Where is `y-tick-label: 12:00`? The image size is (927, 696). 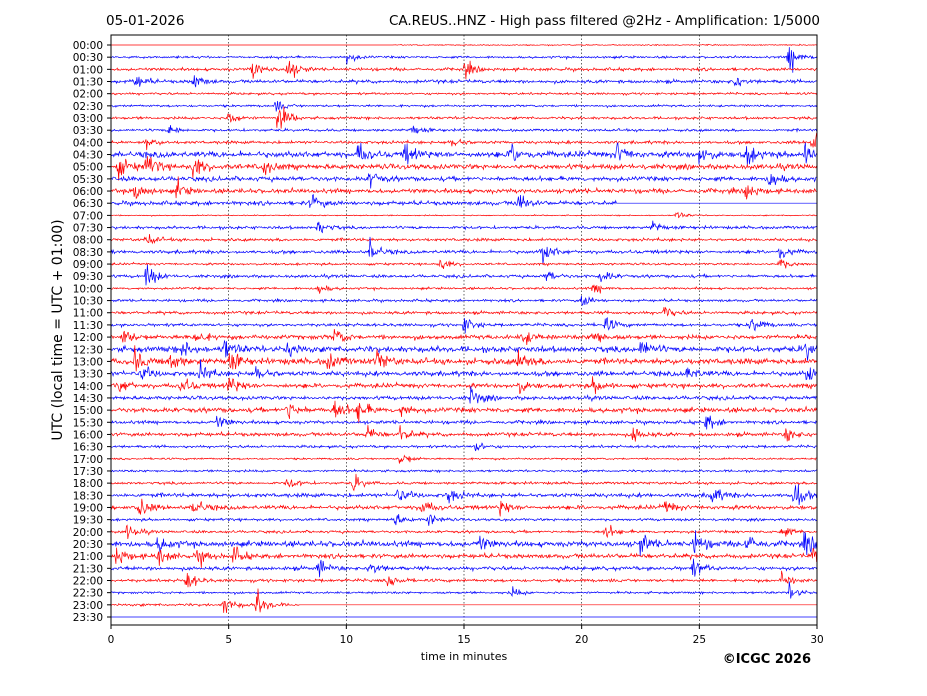
y-tick-label: 12:00 is located at coordinates (88, 338).